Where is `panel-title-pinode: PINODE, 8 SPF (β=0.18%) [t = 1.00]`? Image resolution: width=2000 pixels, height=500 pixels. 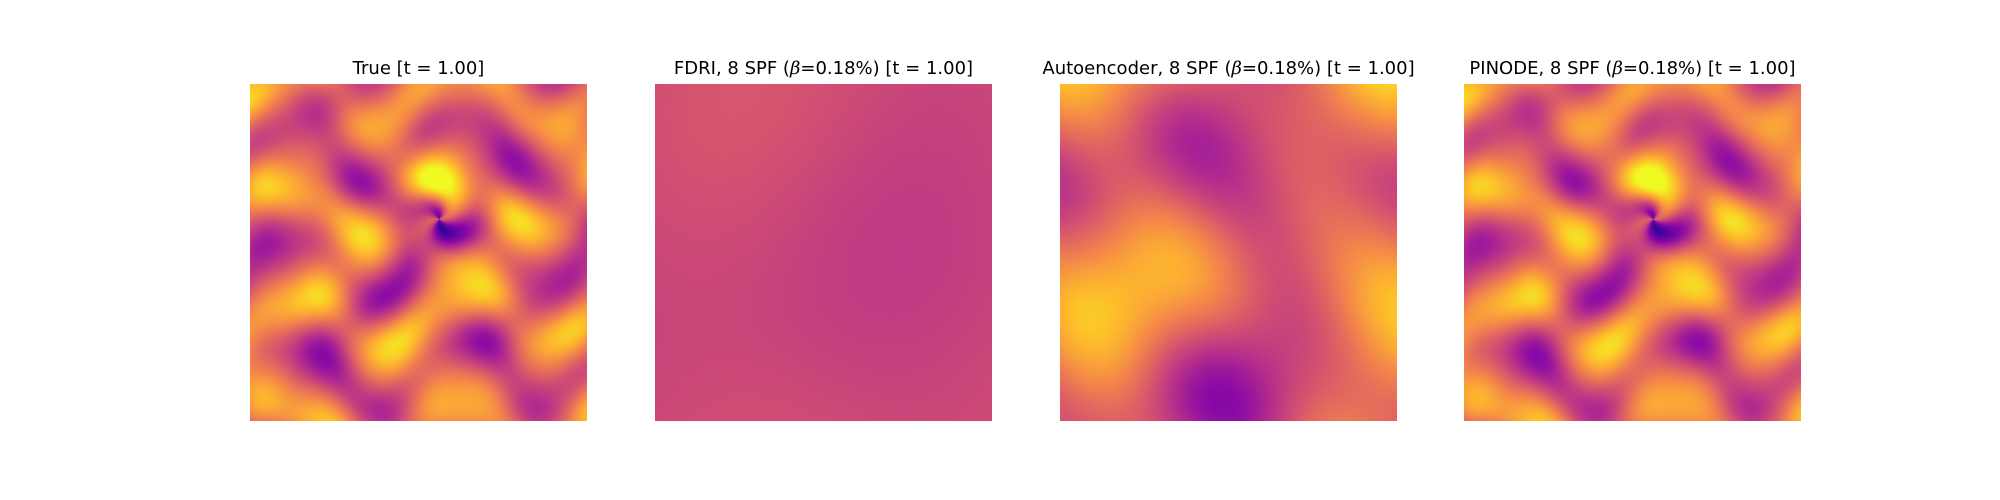
panel-title-pinode: PINODE, 8 SPF (β=0.18%) [t = 1.00] is located at coordinates (1632, 68).